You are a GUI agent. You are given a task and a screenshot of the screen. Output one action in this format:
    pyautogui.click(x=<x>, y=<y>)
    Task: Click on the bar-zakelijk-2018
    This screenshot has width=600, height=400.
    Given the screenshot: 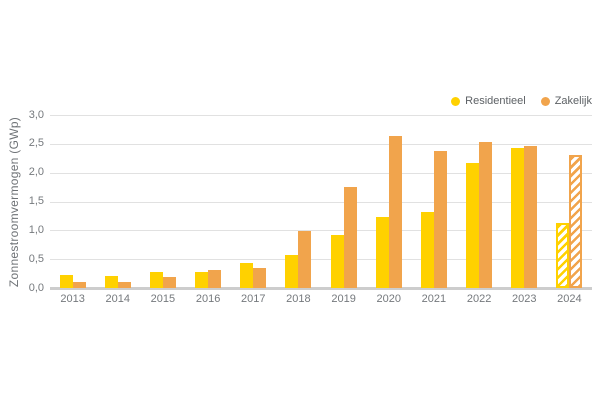 What is the action you would take?
    pyautogui.click(x=305, y=259)
    